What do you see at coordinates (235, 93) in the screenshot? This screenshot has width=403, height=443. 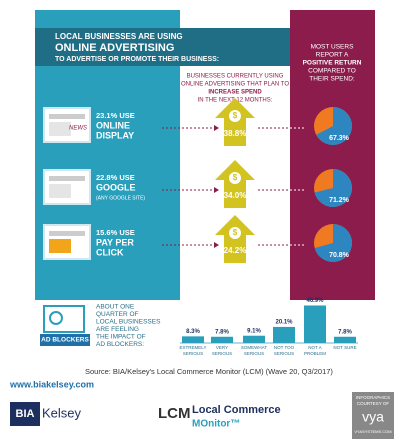 I see `middle-header: INCREASE SPEND` at bounding box center [235, 93].